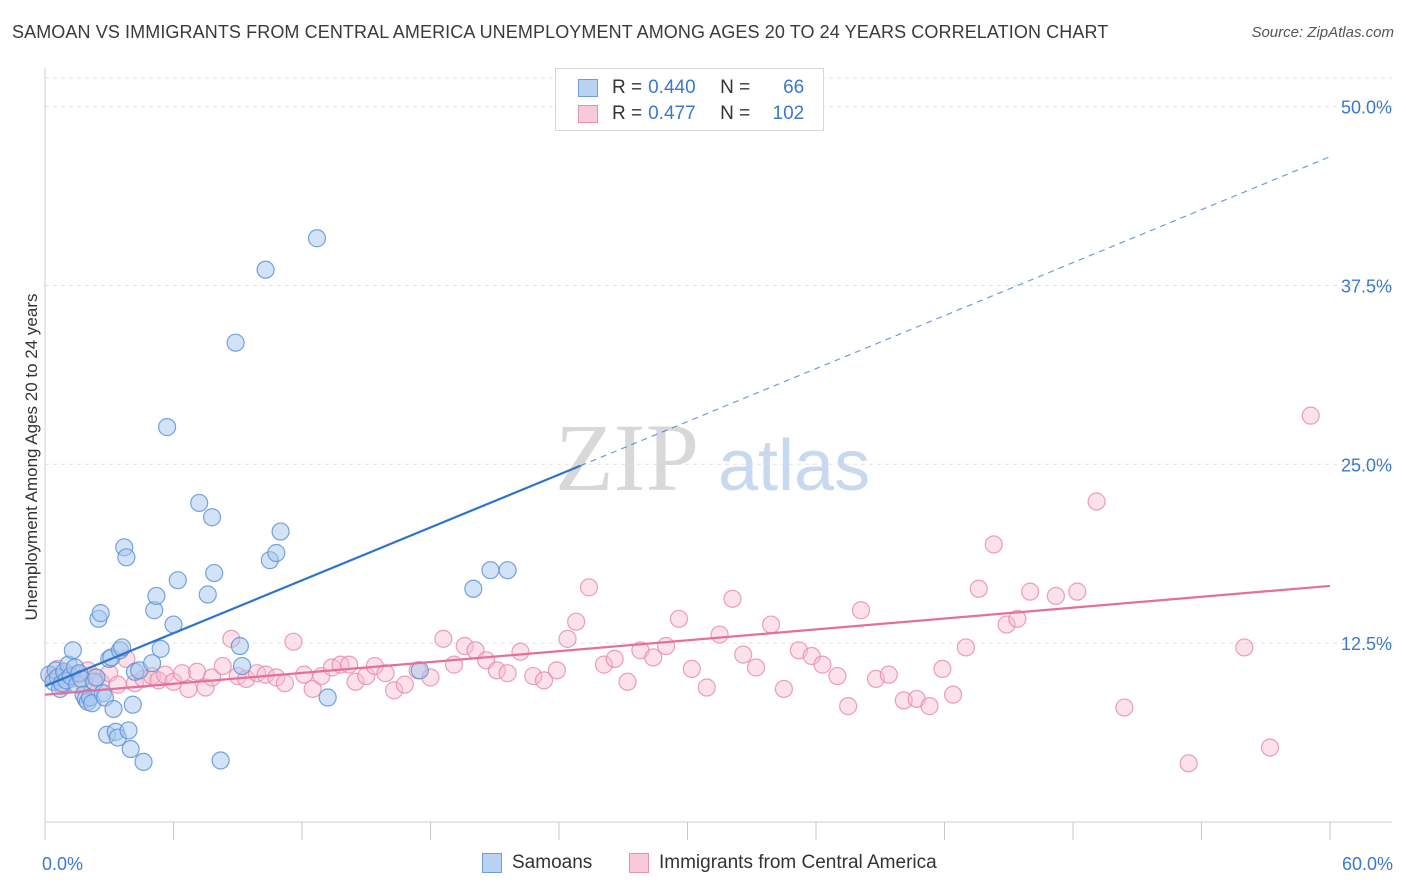  Describe the element at coordinates (31, 457) in the screenshot. I see `y-axis-label: Unemployment Among Ages 20 to 24 years` at that location.